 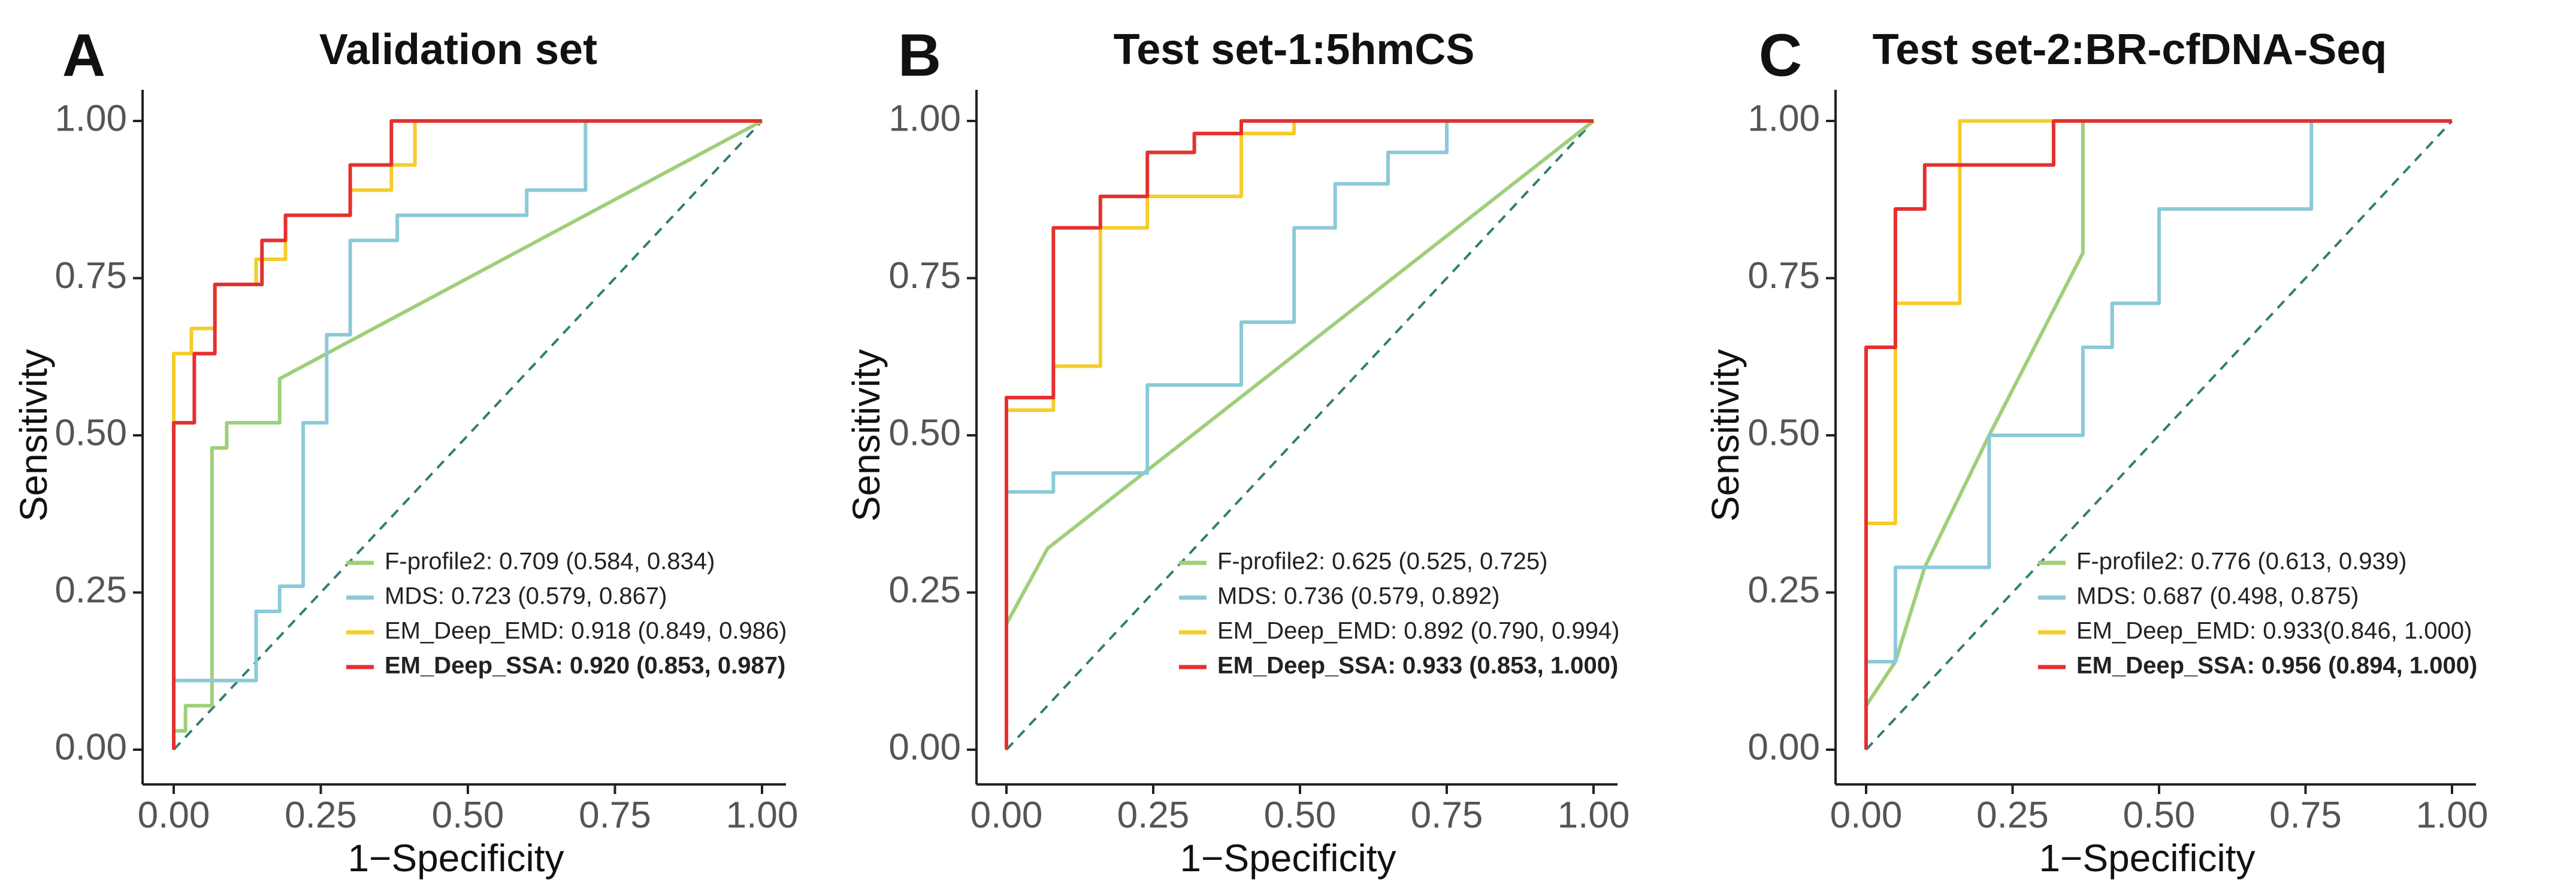 I want to click on y-axis-label-a: Sensitivity, so click(x=33, y=435).